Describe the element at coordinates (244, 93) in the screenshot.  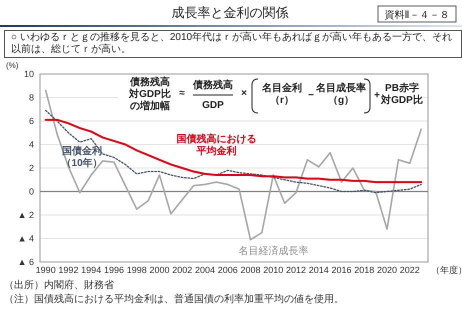
I see `annotation: ×` at that location.